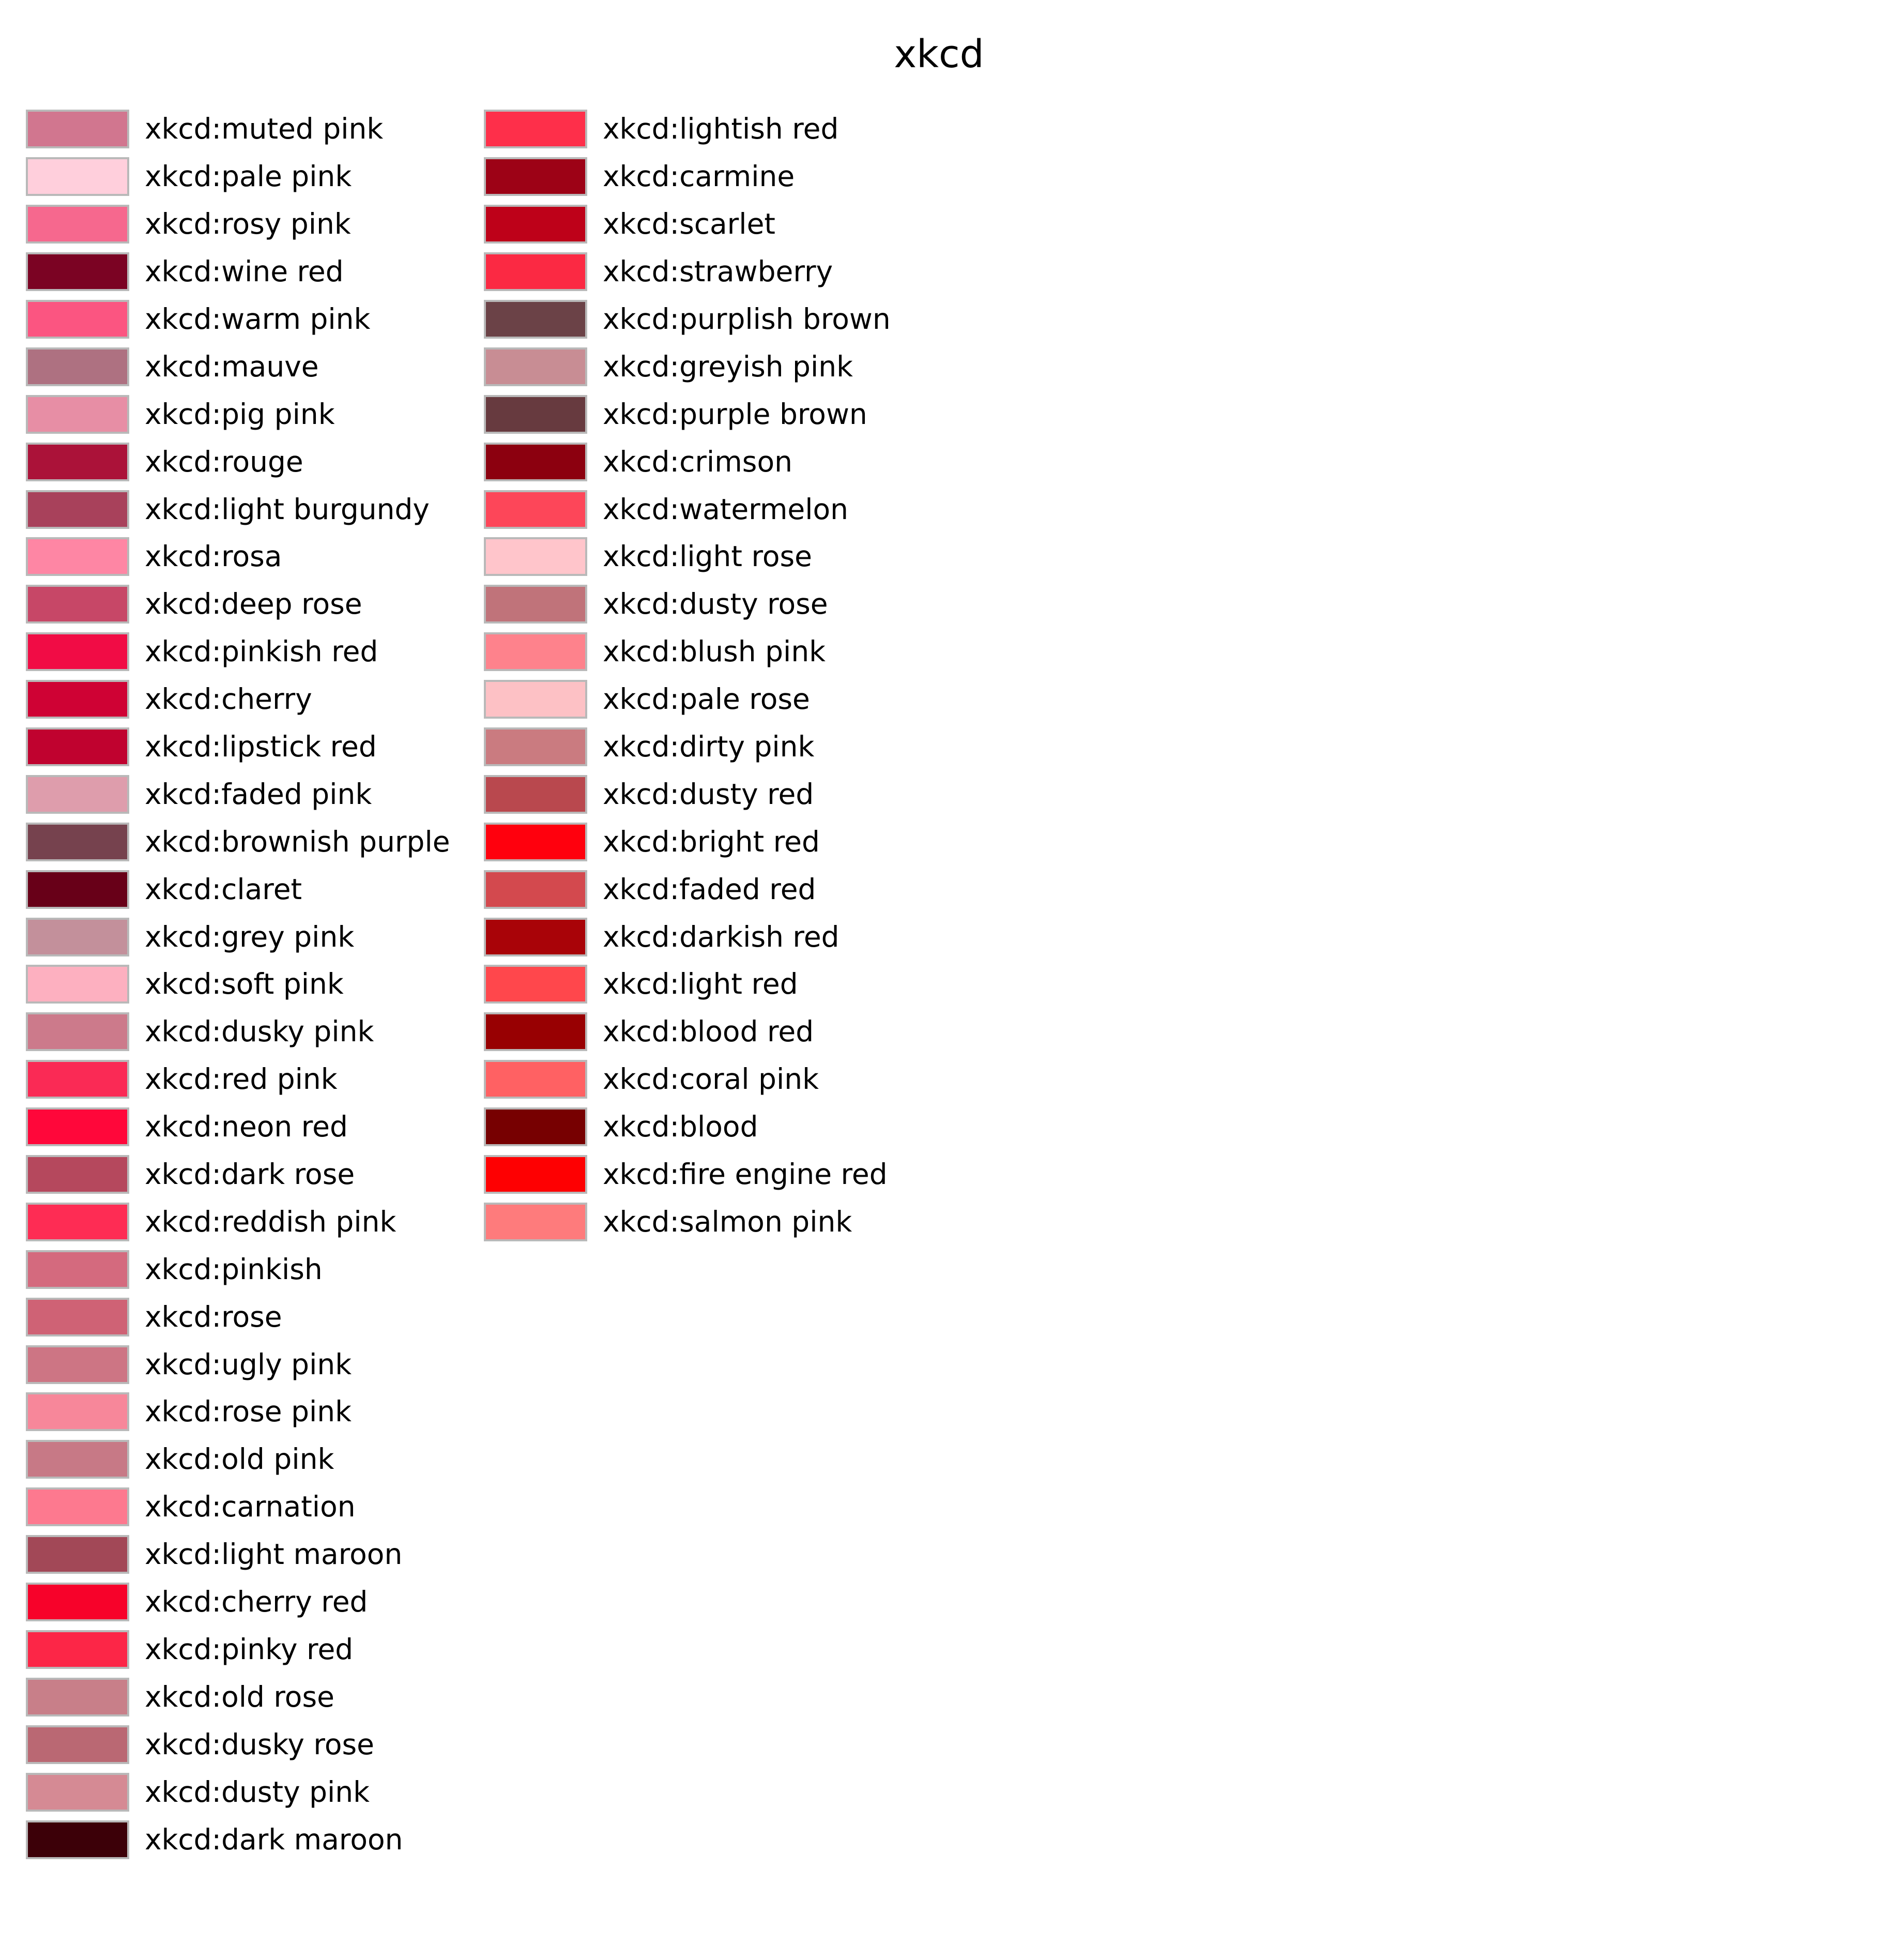 The width and height of the screenshot is (1878, 1960). Describe the element at coordinates (297, 841) in the screenshot. I see `color-label: xkcd:brownish purple` at that location.